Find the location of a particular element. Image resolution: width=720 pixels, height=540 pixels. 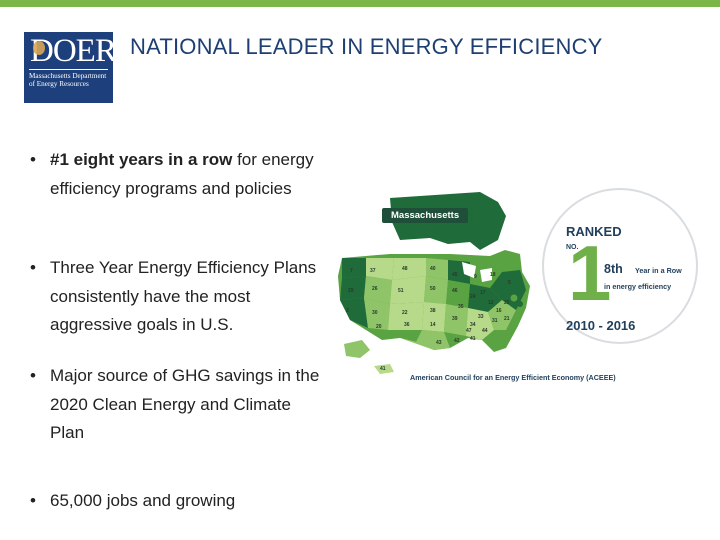

ranked-no: NO. is located at coordinates (572, 247).